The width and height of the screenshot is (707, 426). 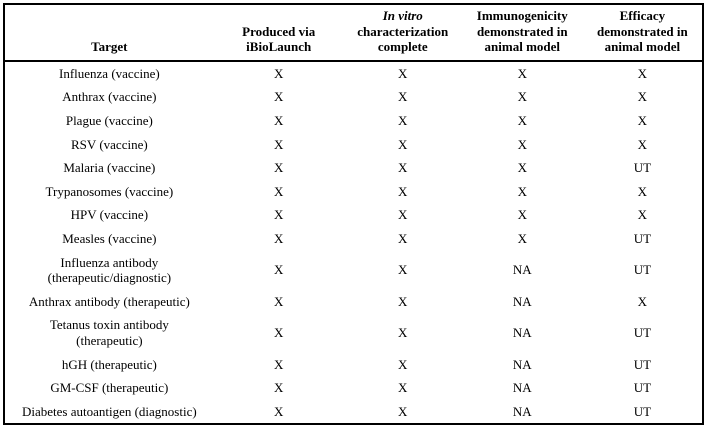 I want to click on cell-target: Anthrax (vaccine), so click(x=109, y=97).